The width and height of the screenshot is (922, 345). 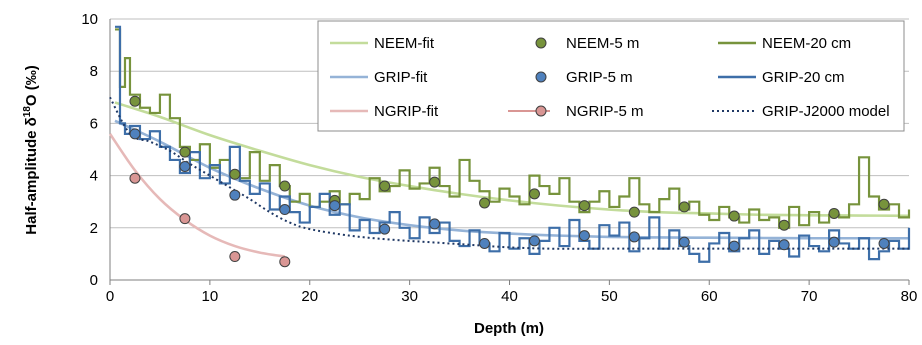 I want to click on y-tick-label: 4, so click(x=94, y=176).